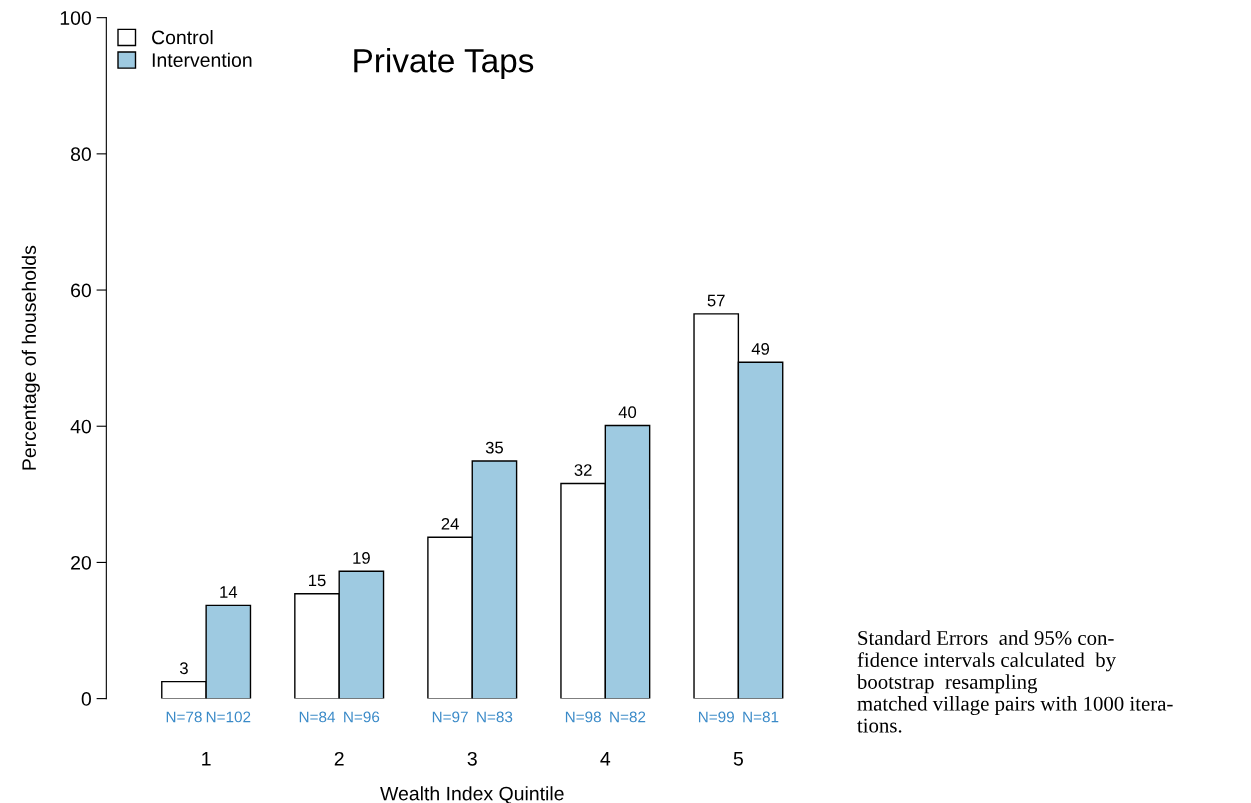  Describe the element at coordinates (361, 558) in the screenshot. I see `data-label: 19` at that location.